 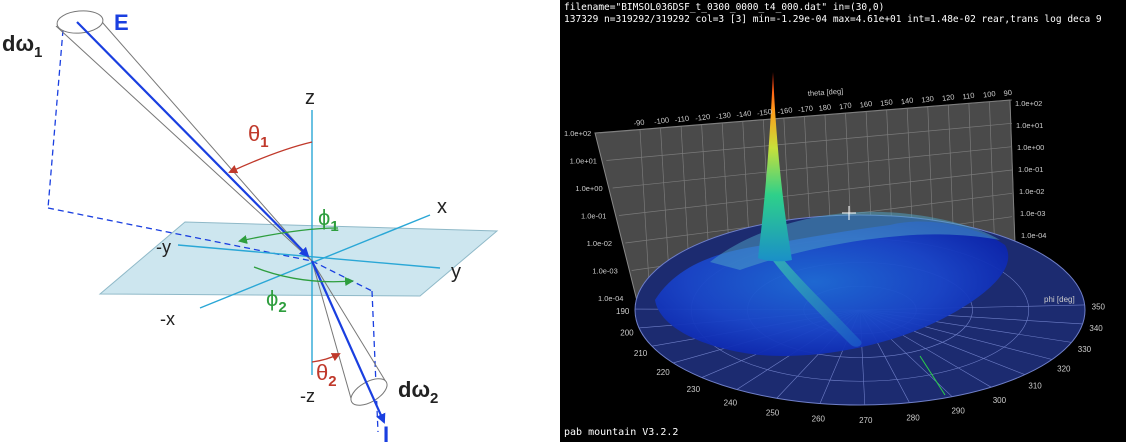 What do you see at coordinates (22, 46) in the screenshot?
I see `domega1-label: dω1` at bounding box center [22, 46].